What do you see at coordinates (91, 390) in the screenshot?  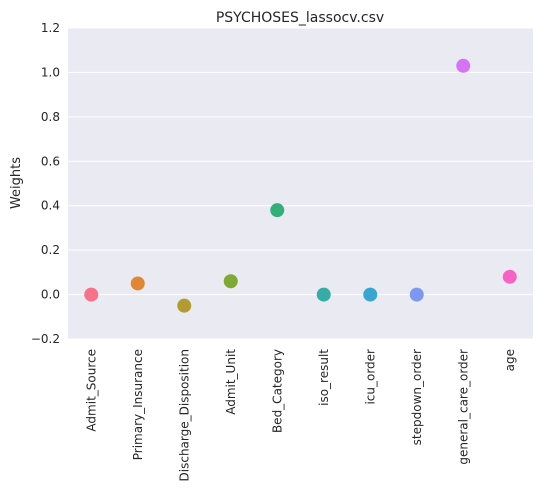 I see `x-tick-label: Admit_Source` at bounding box center [91, 390].